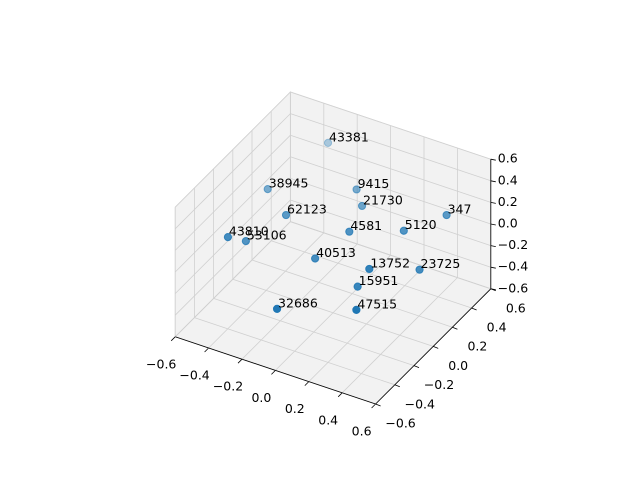 Image resolution: width=640 pixels, height=480 pixels. What do you see at coordinates (366, 225) in the screenshot?
I see `point-label: 4581` at bounding box center [366, 225].